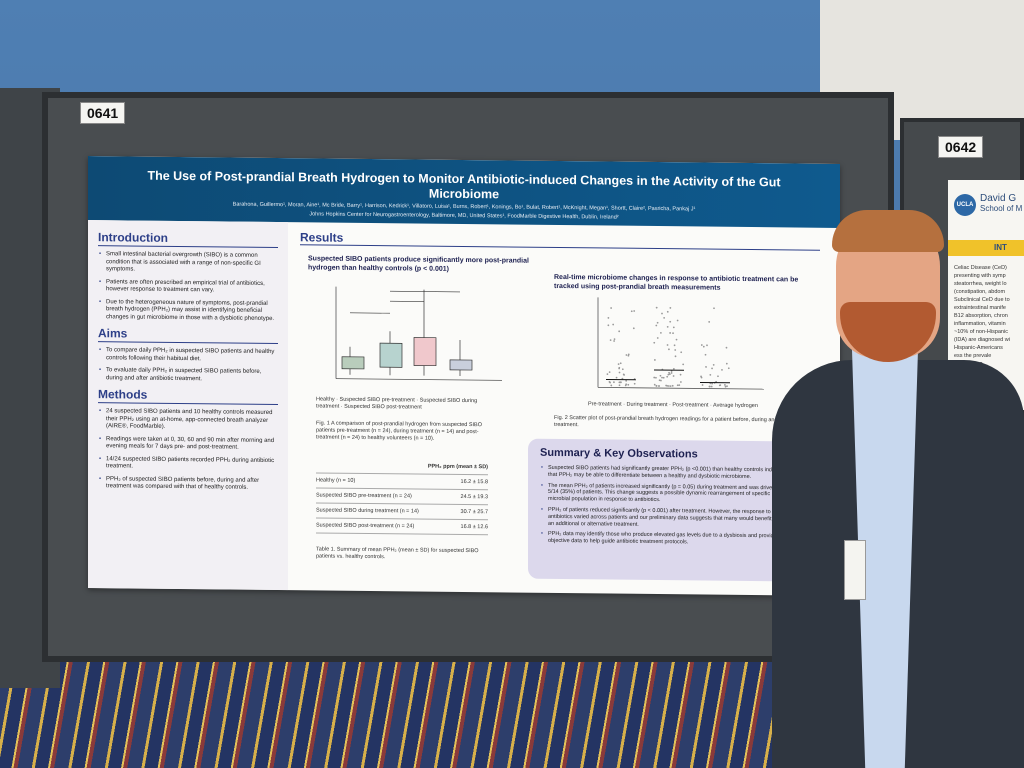 The width and height of the screenshot is (1024, 768). Describe the element at coordinates (681, 388) in the screenshot. I see `fig2-x-axis` at that location.